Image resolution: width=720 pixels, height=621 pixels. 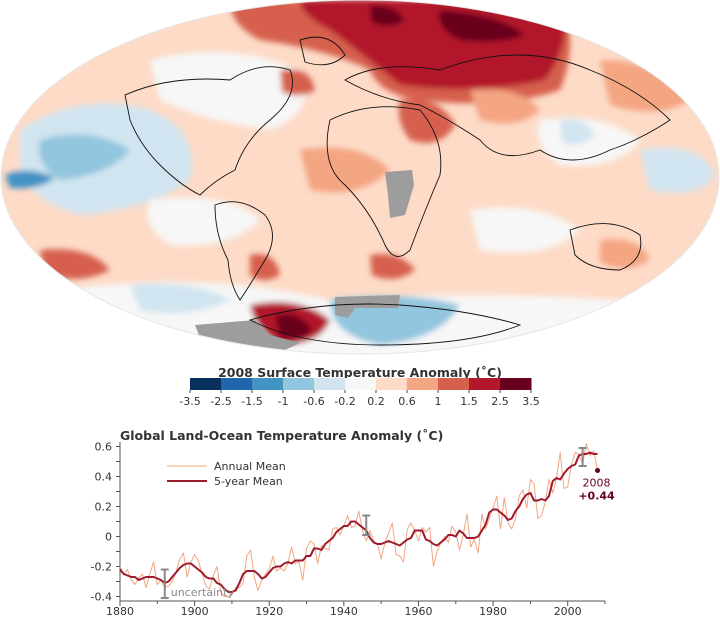 What do you see at coordinates (493, 611) in the screenshot?
I see `x-tick-label: 1980` at bounding box center [493, 611].